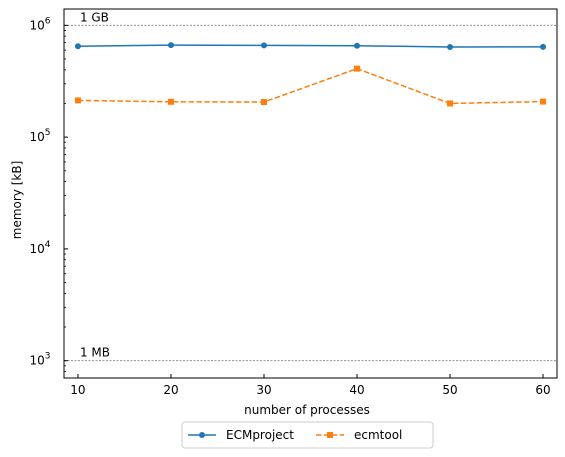 The image size is (565, 457). What do you see at coordinates (260, 435) in the screenshot?
I see `legend-label: ECMproject` at bounding box center [260, 435].